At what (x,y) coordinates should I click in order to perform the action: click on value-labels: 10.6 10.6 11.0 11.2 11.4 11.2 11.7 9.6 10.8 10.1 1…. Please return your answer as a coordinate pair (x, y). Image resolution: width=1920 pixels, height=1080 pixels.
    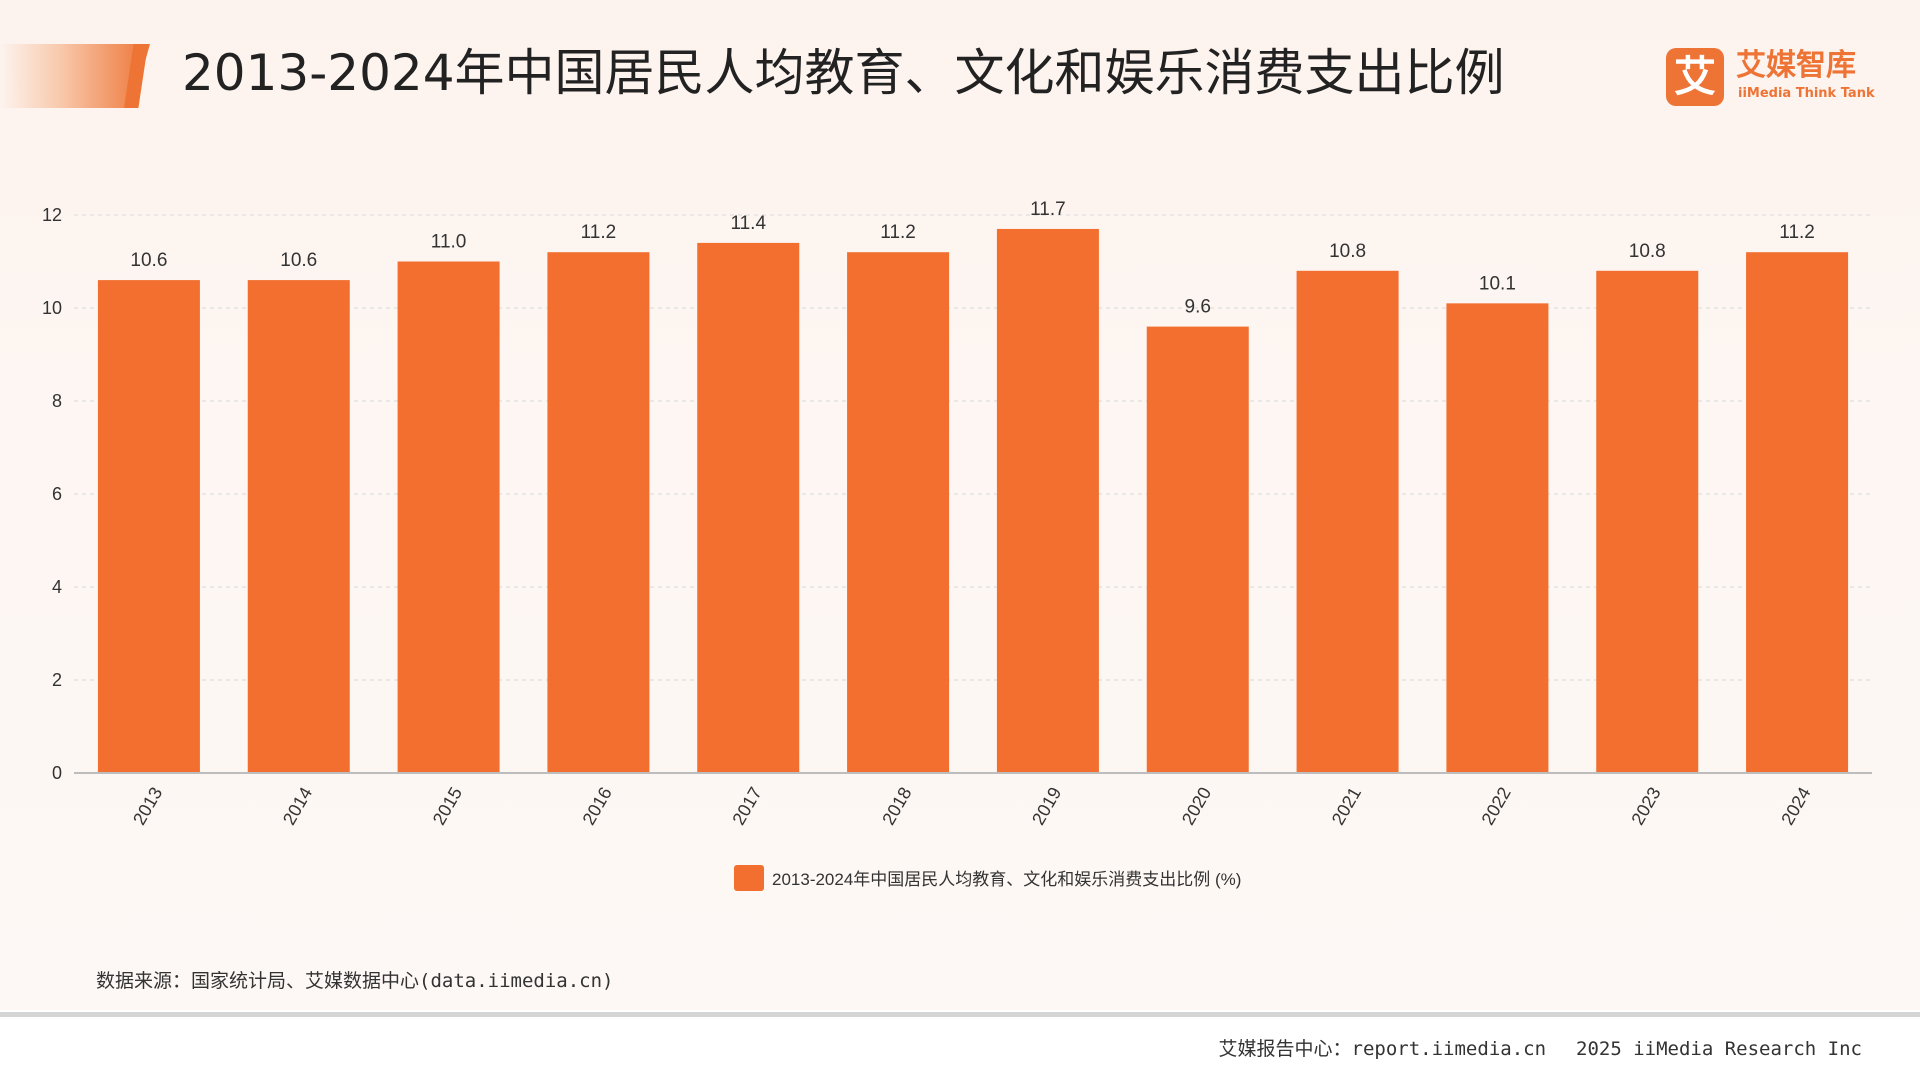
    Looking at the image, I should click on (972, 258).